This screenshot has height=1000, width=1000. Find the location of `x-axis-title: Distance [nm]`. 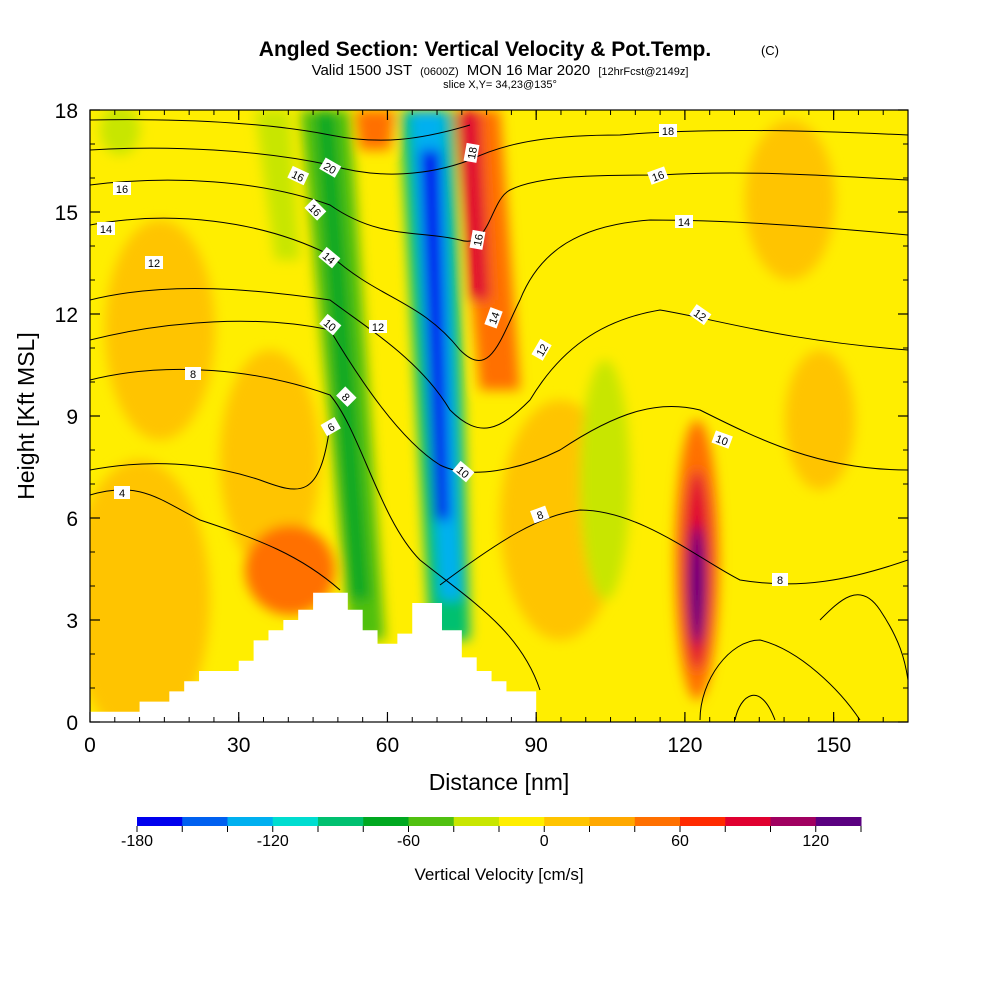

x-axis-title: Distance [nm] is located at coordinates (499, 782).